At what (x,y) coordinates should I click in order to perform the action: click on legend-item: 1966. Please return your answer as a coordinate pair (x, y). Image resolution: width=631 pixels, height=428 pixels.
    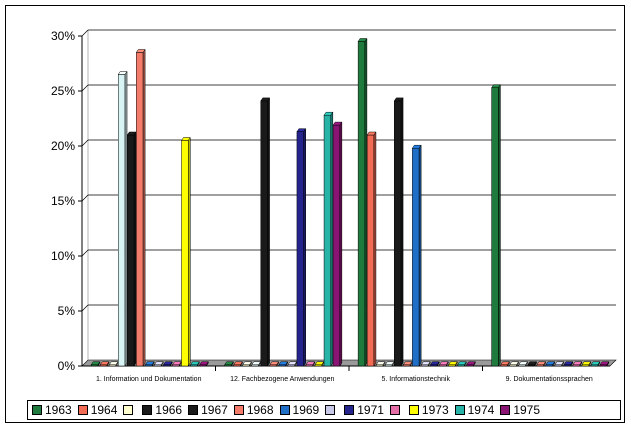
    Looking at the image, I should click on (162, 410).